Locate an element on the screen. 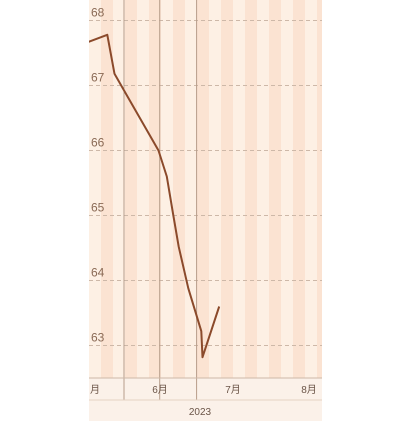 This screenshot has width=406, height=421. y-tick-label: 66 is located at coordinates (98, 143).